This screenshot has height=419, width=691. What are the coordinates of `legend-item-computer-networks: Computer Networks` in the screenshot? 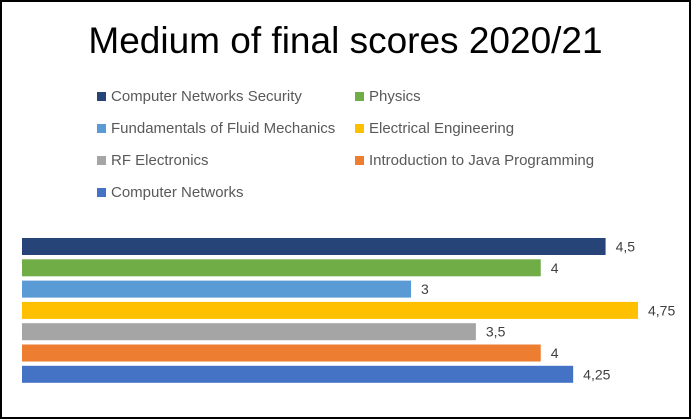 It's located at (226, 192).